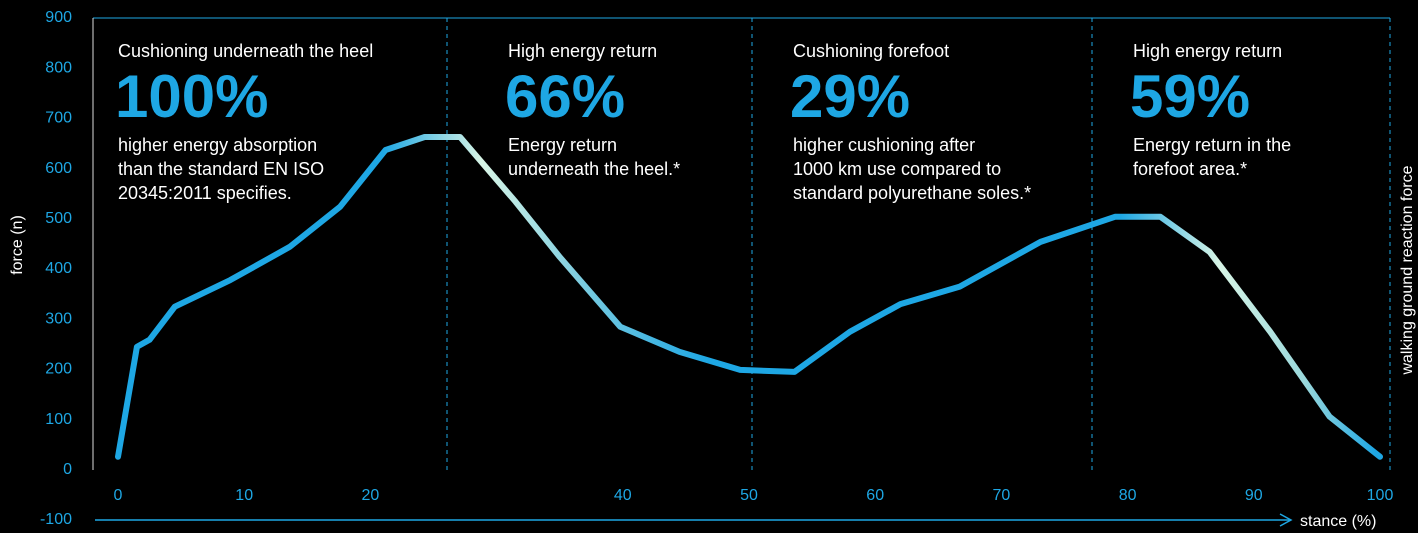  I want to click on x-tick-label: 0, so click(118, 495).